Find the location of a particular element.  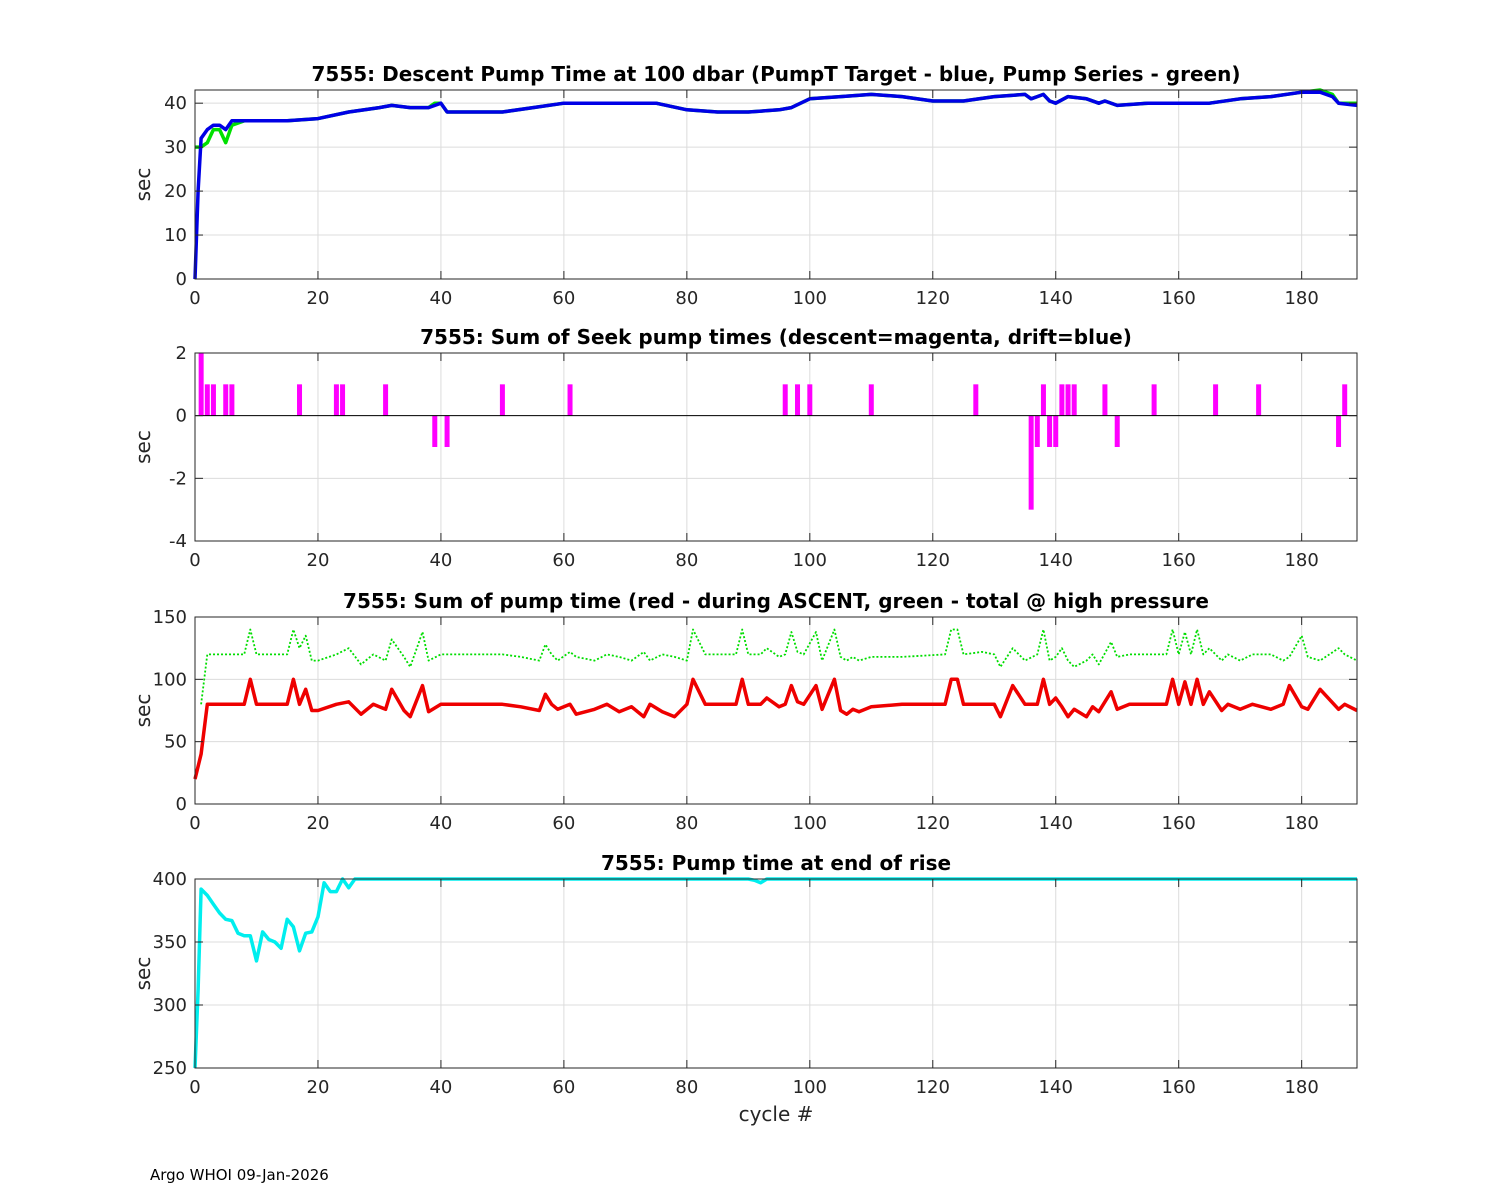

x-axis-label: cycle # is located at coordinates (776, 1114).